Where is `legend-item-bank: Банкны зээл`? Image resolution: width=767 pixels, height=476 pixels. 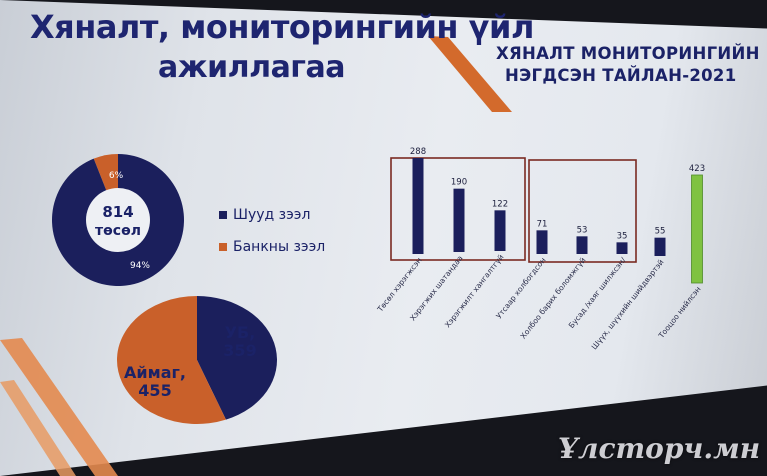
legend-item-bank: Банкны зээл is located at coordinates (272, 245).